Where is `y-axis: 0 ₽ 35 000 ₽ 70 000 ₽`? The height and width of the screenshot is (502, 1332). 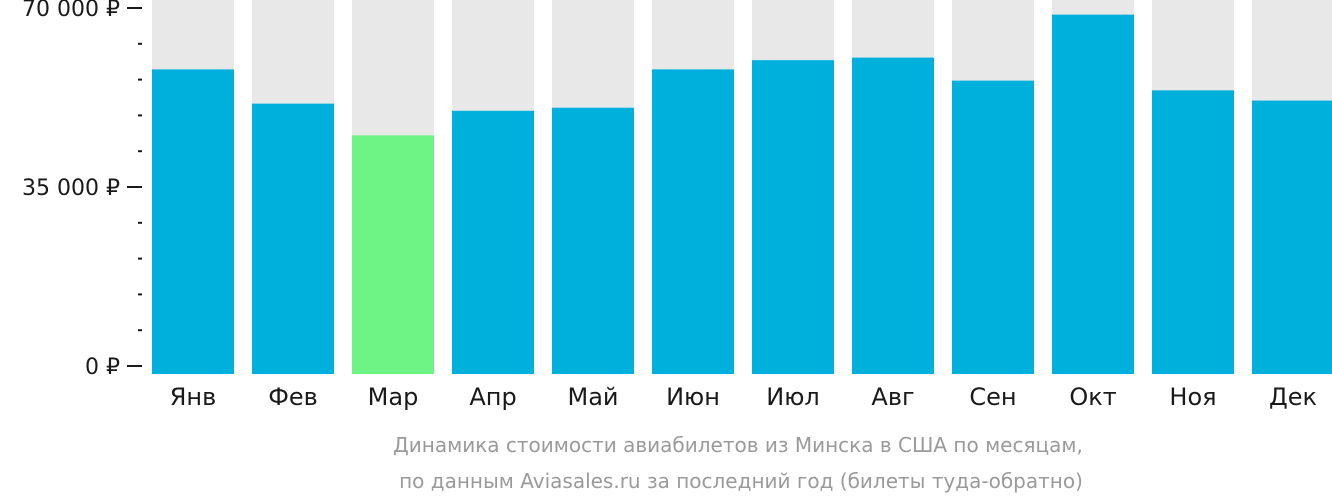 y-axis: 0 ₽ 35 000 ₽ 70 000 ₽ is located at coordinates (82, 190).